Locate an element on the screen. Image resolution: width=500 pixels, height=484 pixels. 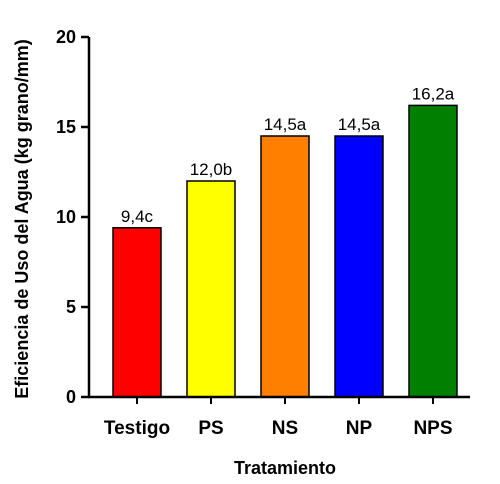
bar-testigo is located at coordinates (137, 312).